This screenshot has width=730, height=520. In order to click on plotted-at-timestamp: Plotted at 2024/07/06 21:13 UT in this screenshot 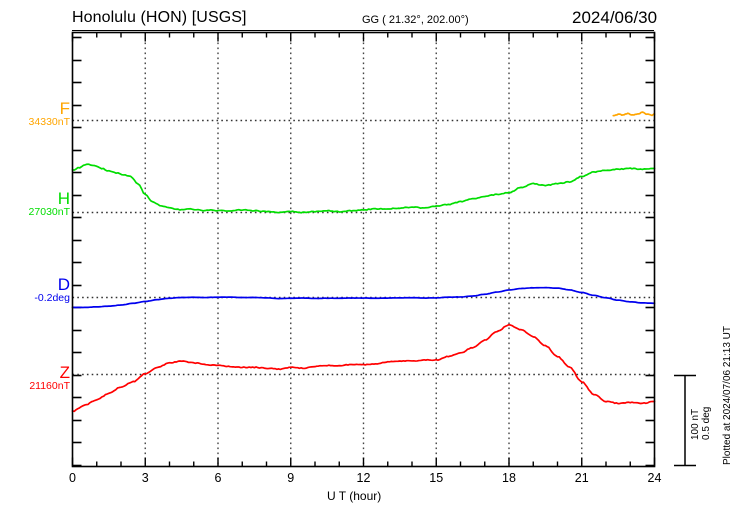, I will do `click(726, 395)`.